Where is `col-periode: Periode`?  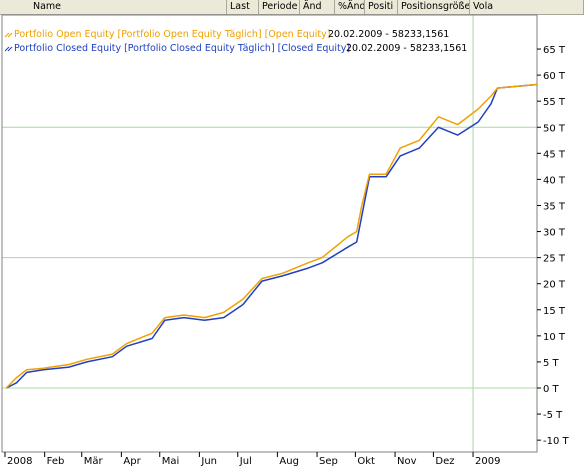
col-periode: Periode is located at coordinates (279, 7).